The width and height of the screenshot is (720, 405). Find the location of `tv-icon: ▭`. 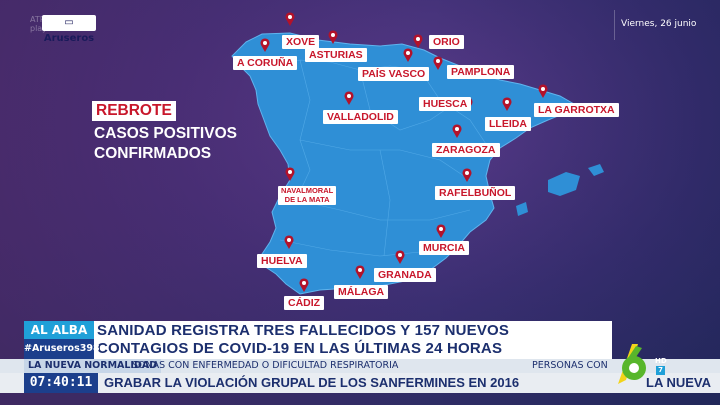

tv-icon: ▭ is located at coordinates (69, 22).